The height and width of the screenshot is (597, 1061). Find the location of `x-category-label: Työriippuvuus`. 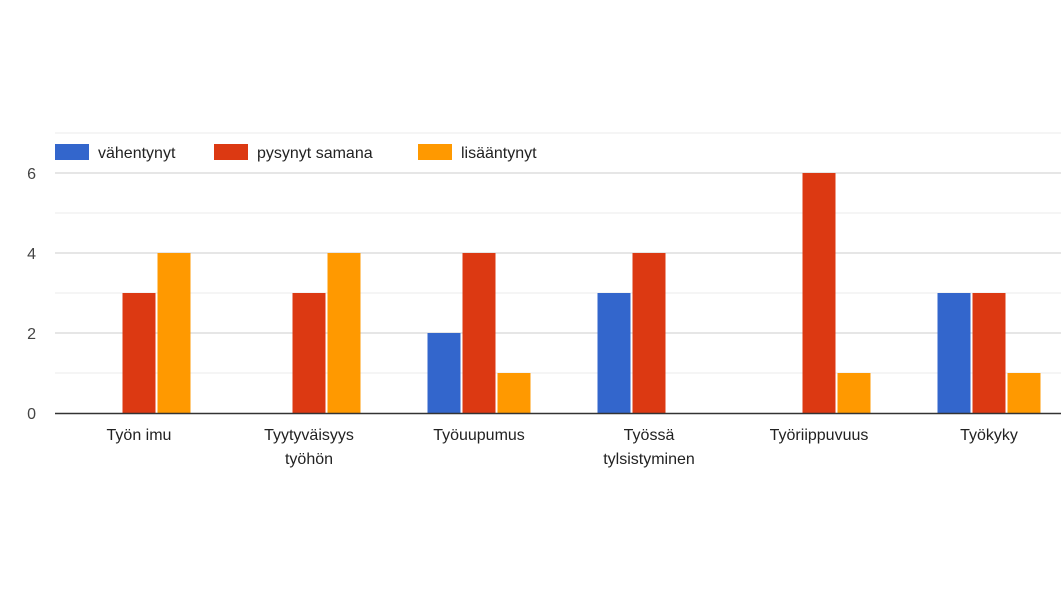

x-category-label: Työriippuvuus is located at coordinates (819, 435).